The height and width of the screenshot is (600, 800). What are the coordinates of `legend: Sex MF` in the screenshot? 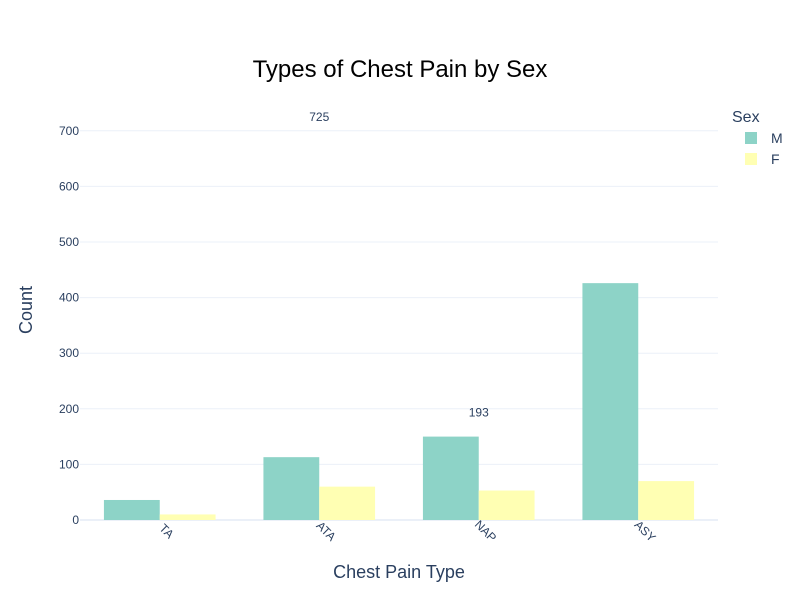 It's located at (757, 138).